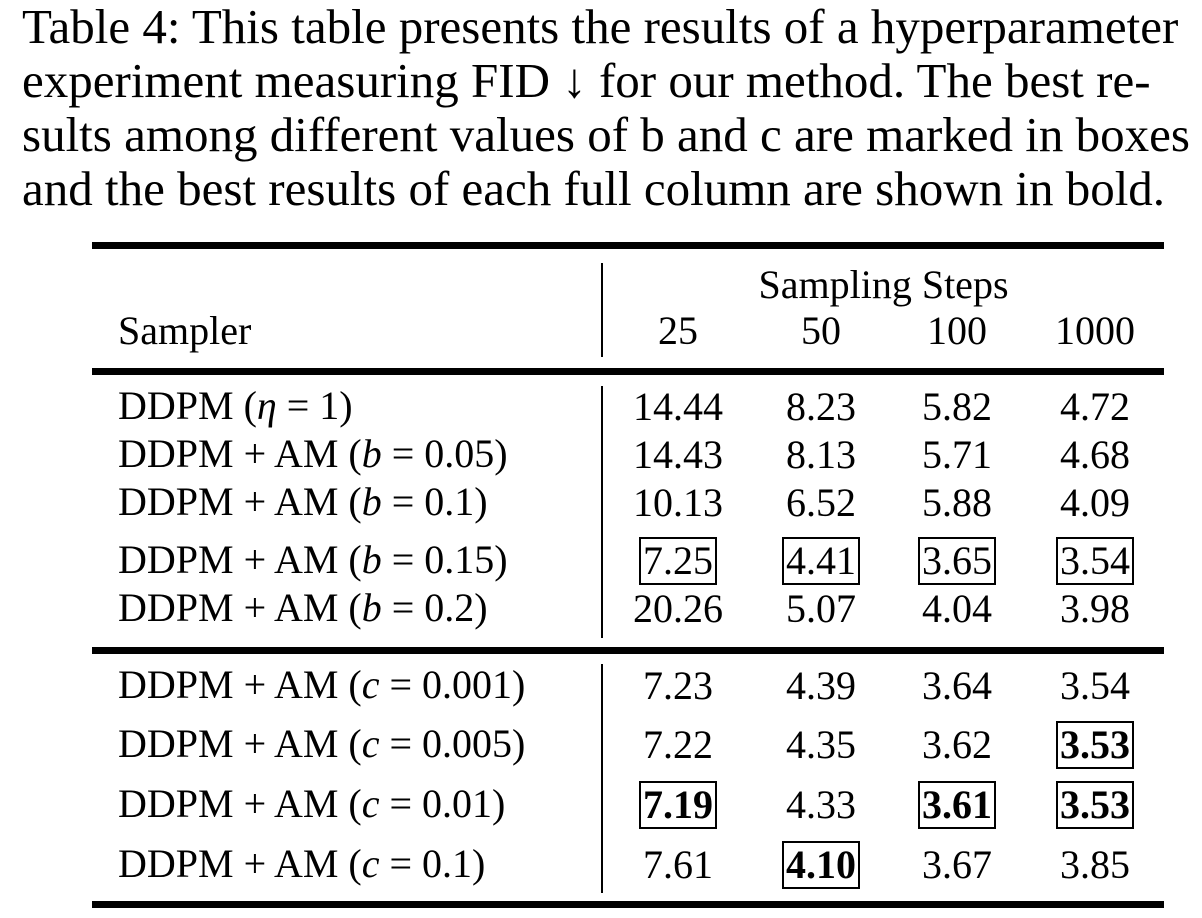 The width and height of the screenshot is (1202, 918). I want to click on sampler-setting: = 0.001), so click(452, 684).